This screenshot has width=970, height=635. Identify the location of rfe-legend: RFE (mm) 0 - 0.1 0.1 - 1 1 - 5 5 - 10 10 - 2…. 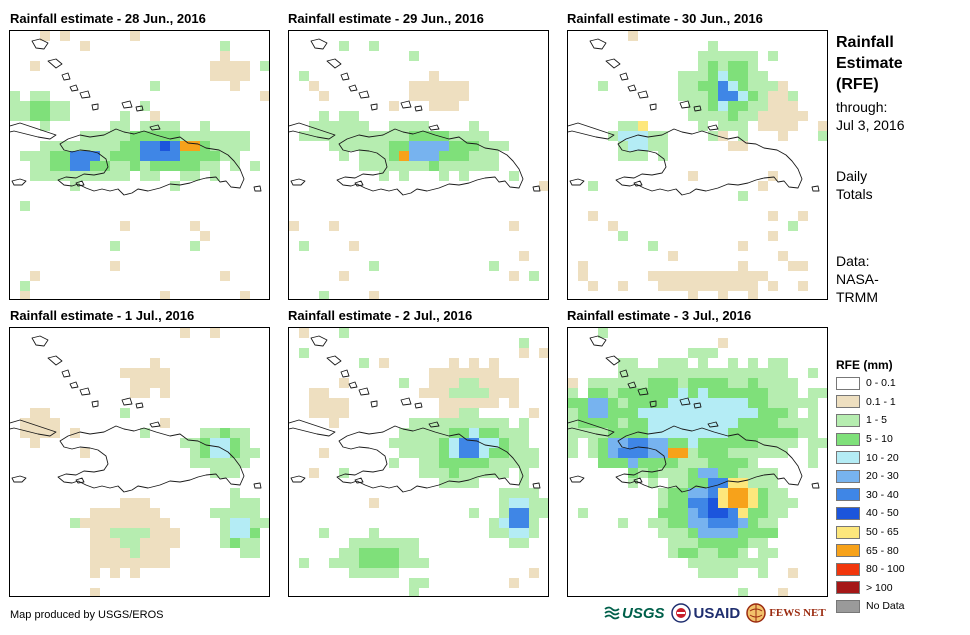
(870, 487).